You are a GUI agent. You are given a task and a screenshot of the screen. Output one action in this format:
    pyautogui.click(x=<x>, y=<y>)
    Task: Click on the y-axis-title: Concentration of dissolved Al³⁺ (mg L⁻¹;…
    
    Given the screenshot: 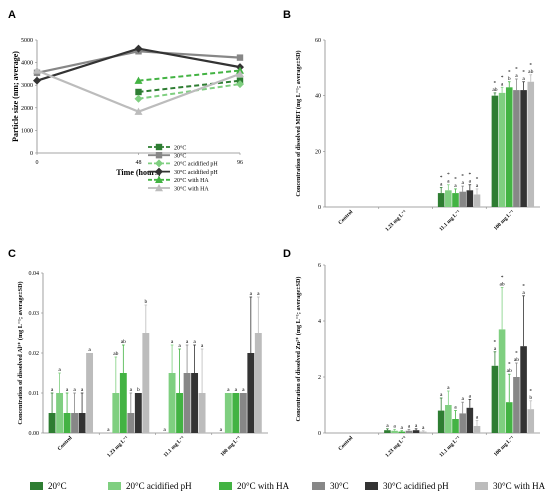 What is the action you would take?
    pyautogui.click(x=20, y=352)
    